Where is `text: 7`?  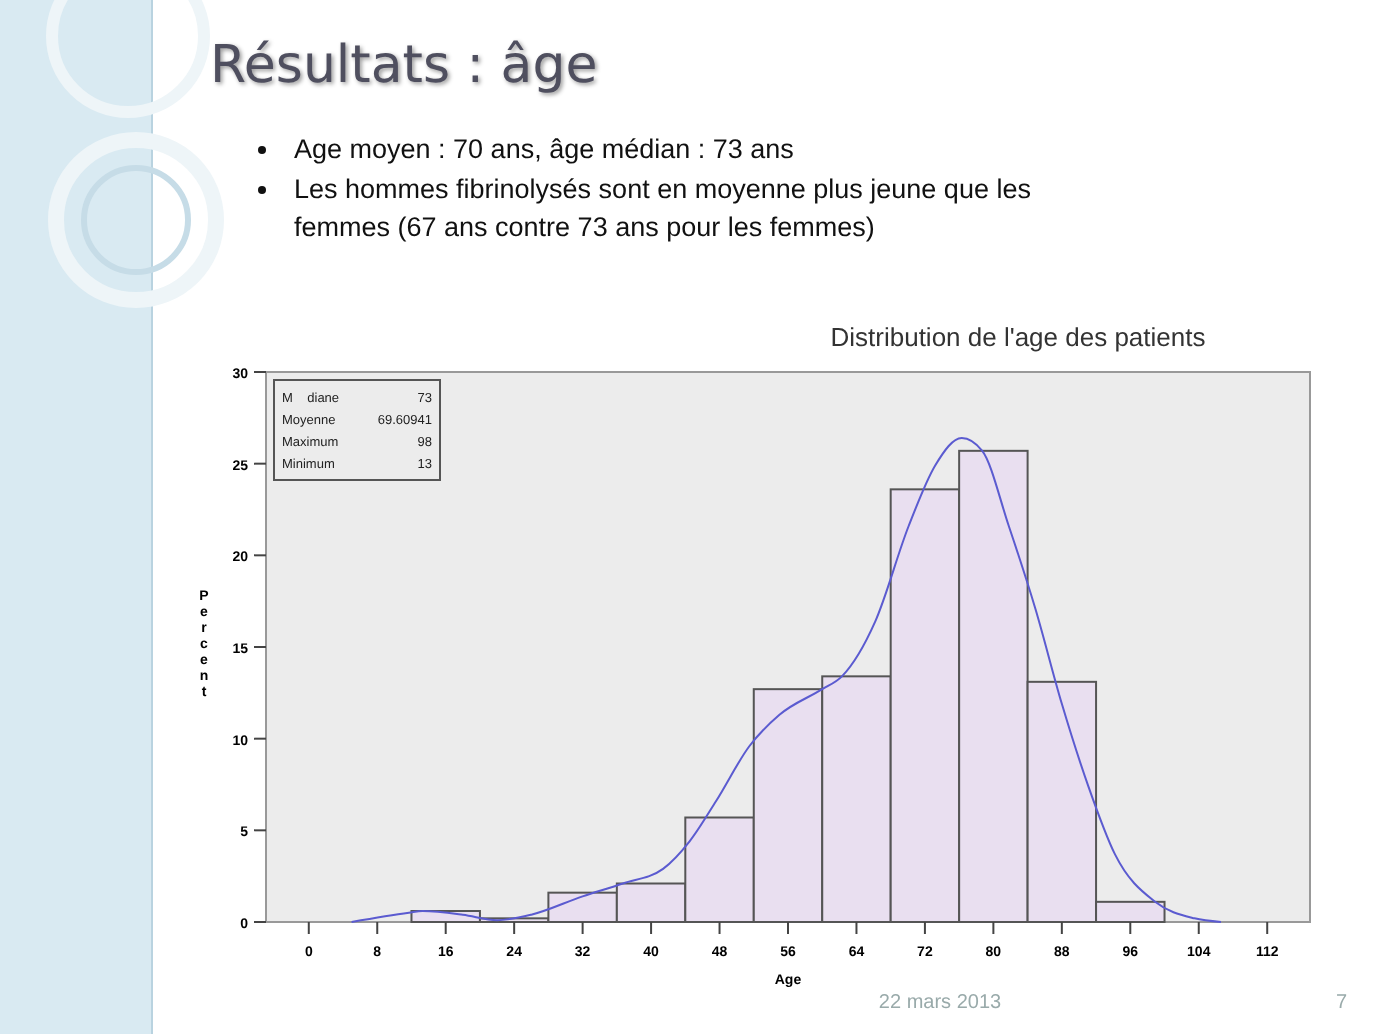
text: 7 is located at coordinates (1342, 1003).